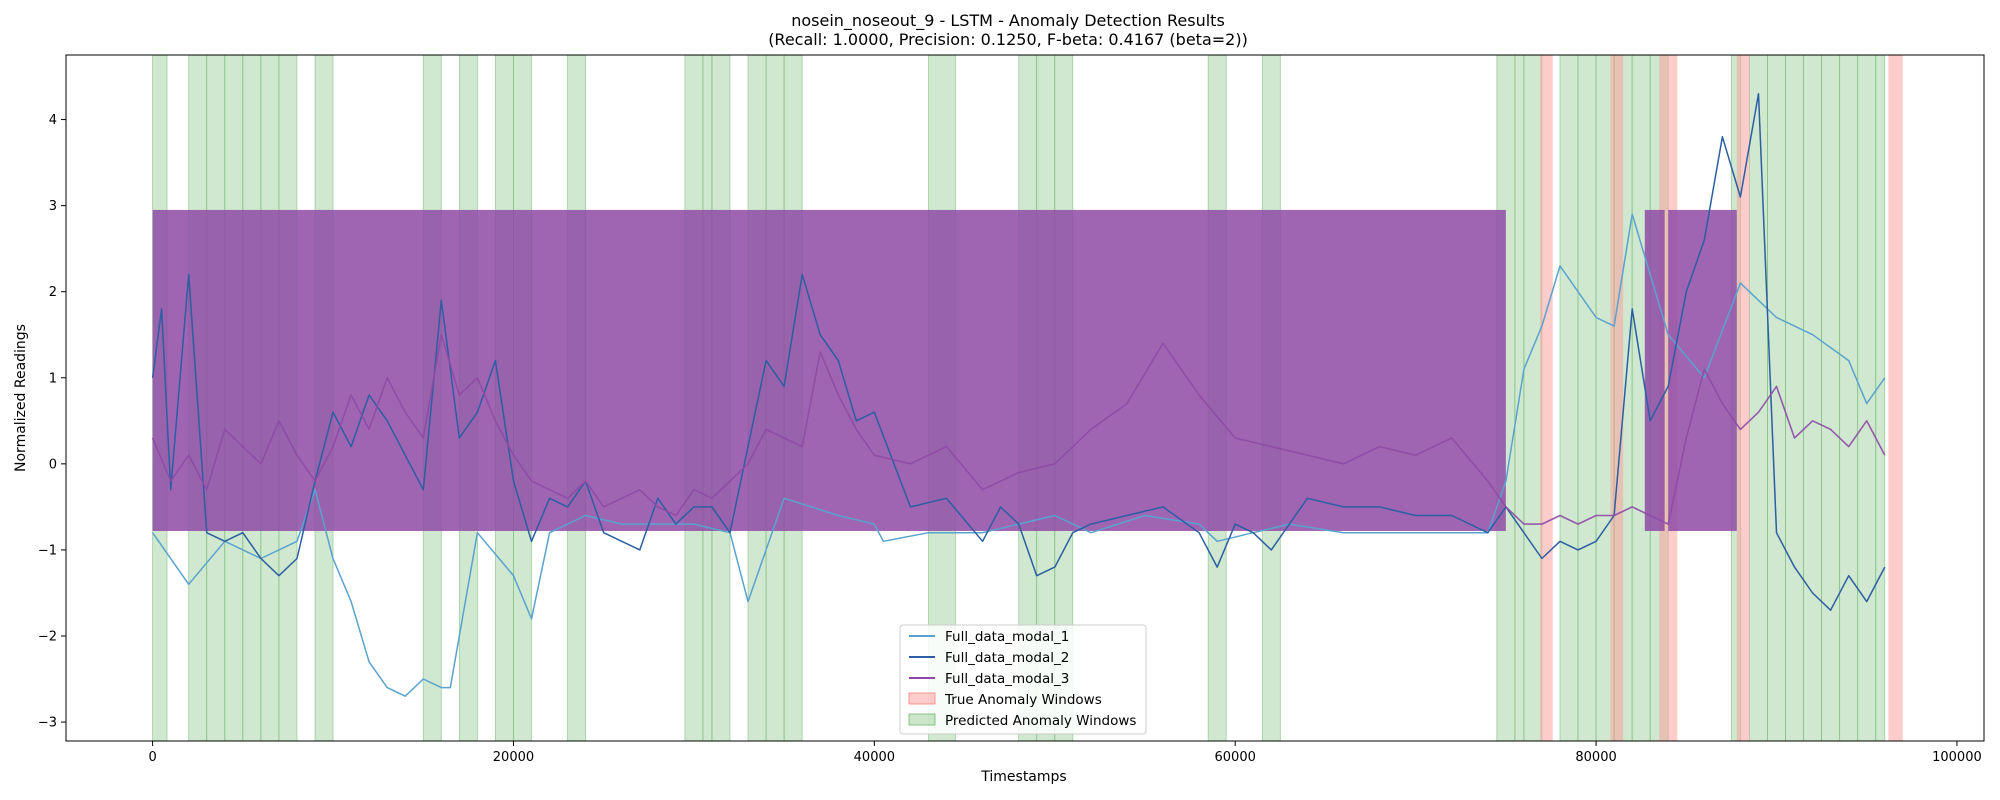 The height and width of the screenshot is (800, 2000). What do you see at coordinates (53, 464) in the screenshot?
I see `y-tick-label-3: 0` at bounding box center [53, 464].